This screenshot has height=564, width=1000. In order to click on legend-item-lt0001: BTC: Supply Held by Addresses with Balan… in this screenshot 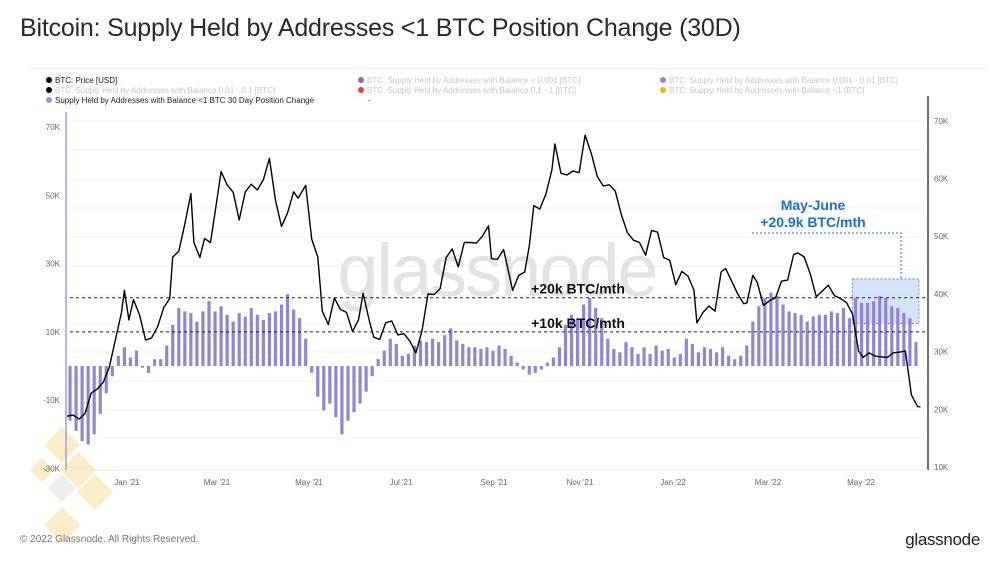, I will do `click(469, 81)`.